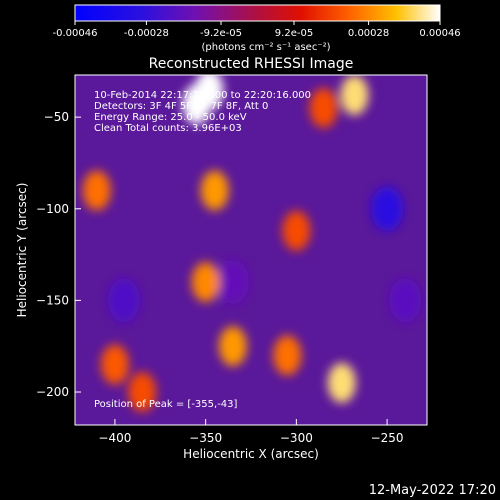  I want to click on colorbar-tick-label: 0.00046, so click(439, 33).